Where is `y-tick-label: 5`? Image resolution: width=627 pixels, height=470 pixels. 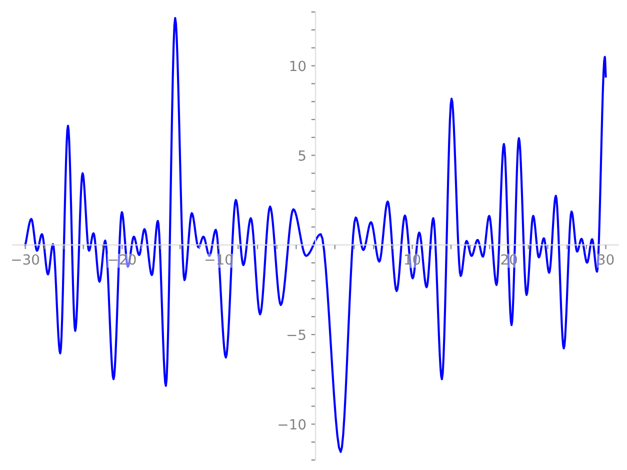 y-tick-label: 5 is located at coordinates (302, 155).